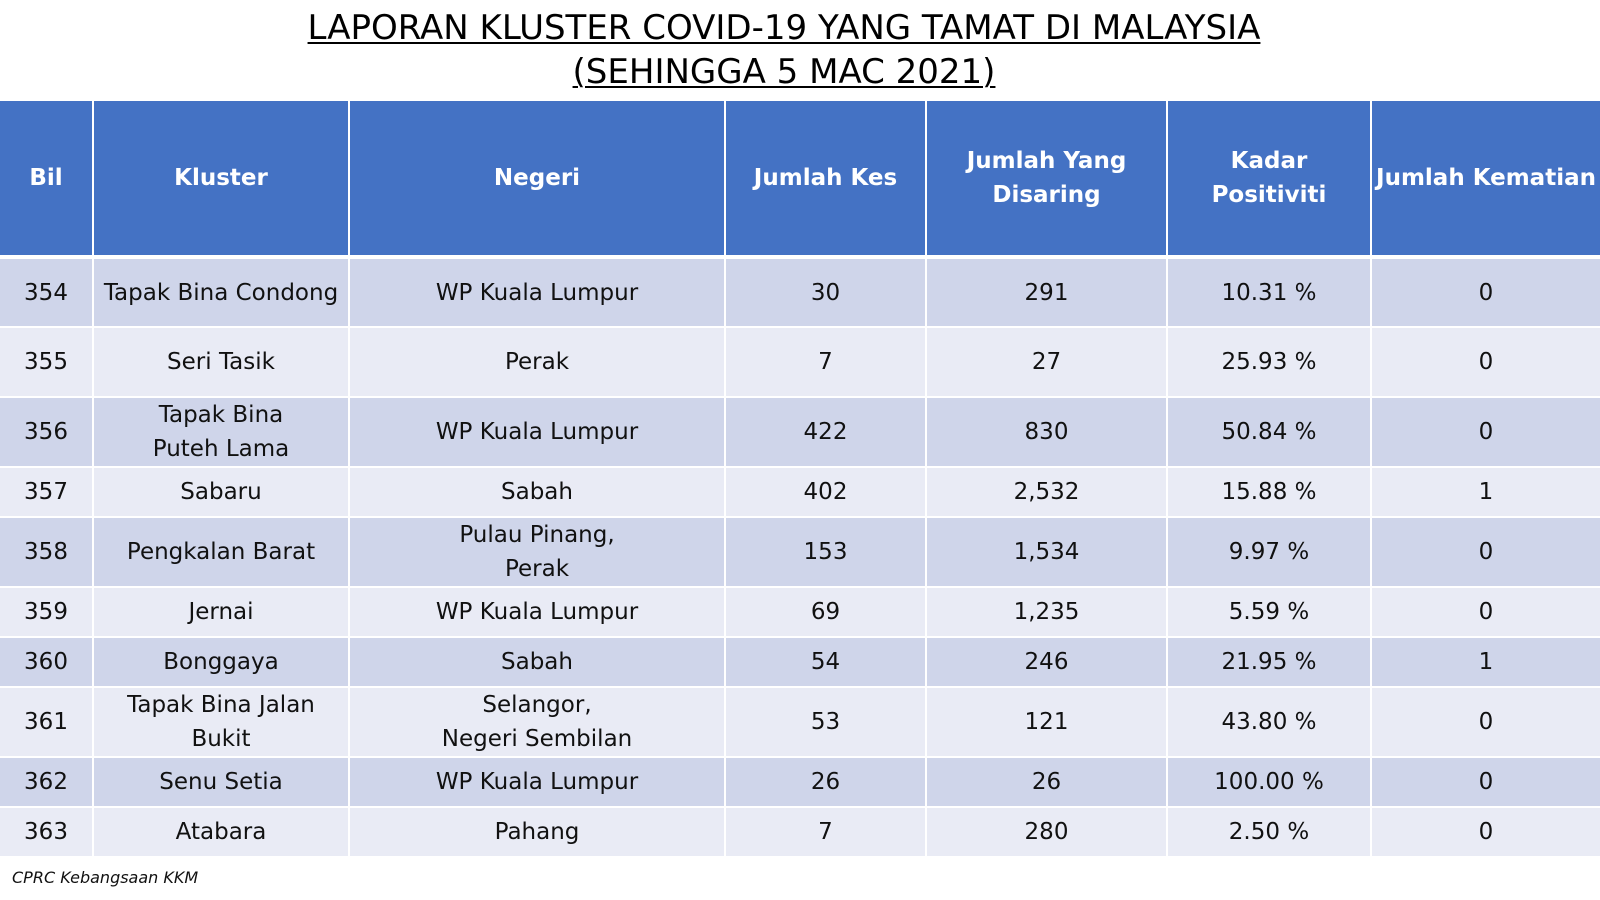  What do you see at coordinates (47, 722) in the screenshot?
I see `cell-bil: 361` at bounding box center [47, 722].